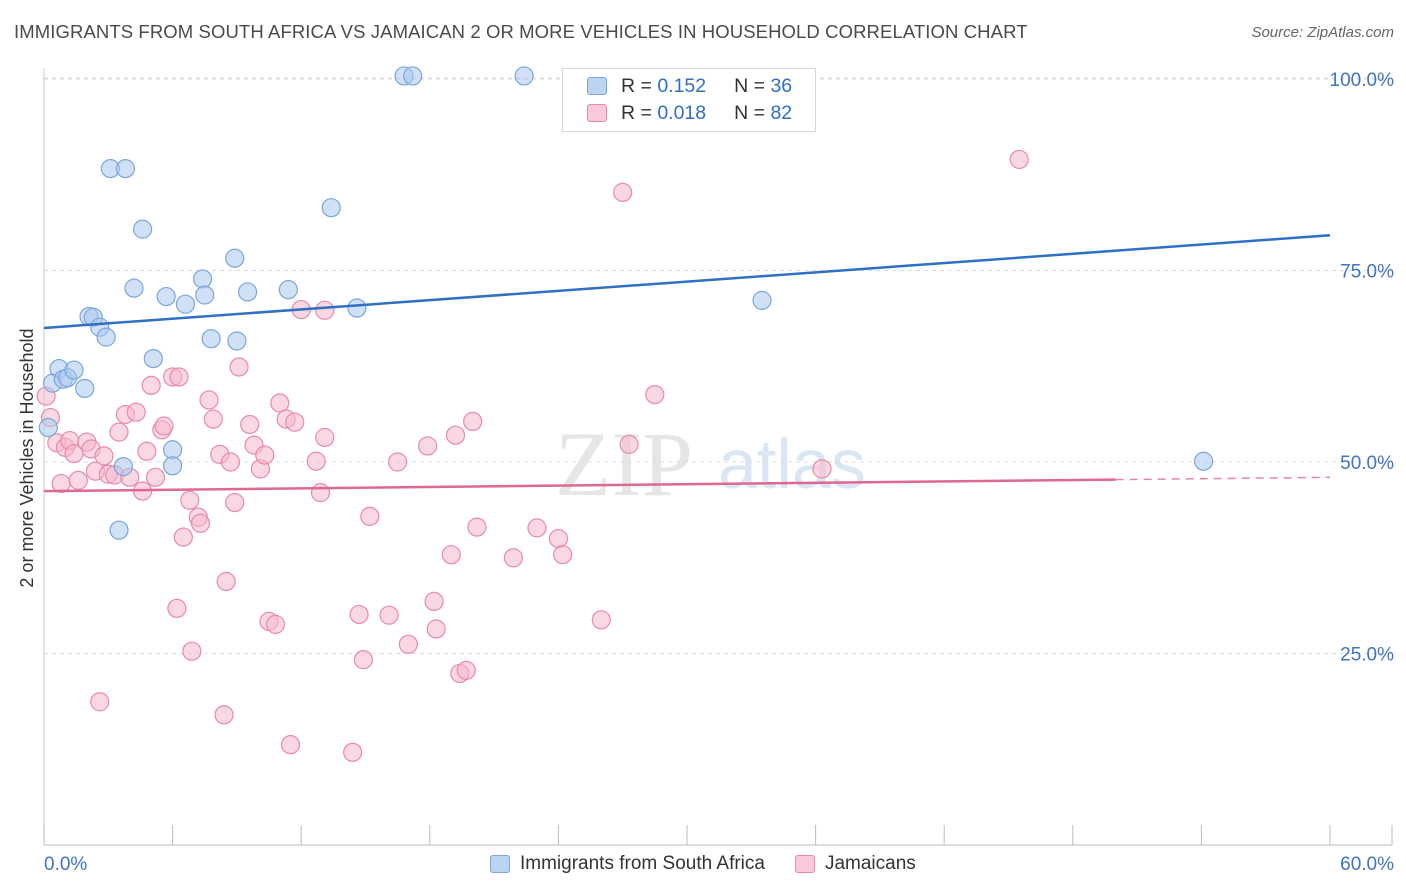 The width and height of the screenshot is (1406, 892). Describe the element at coordinates (1362, 80) in the screenshot. I see `y-tick-label: 100.0%` at that location.